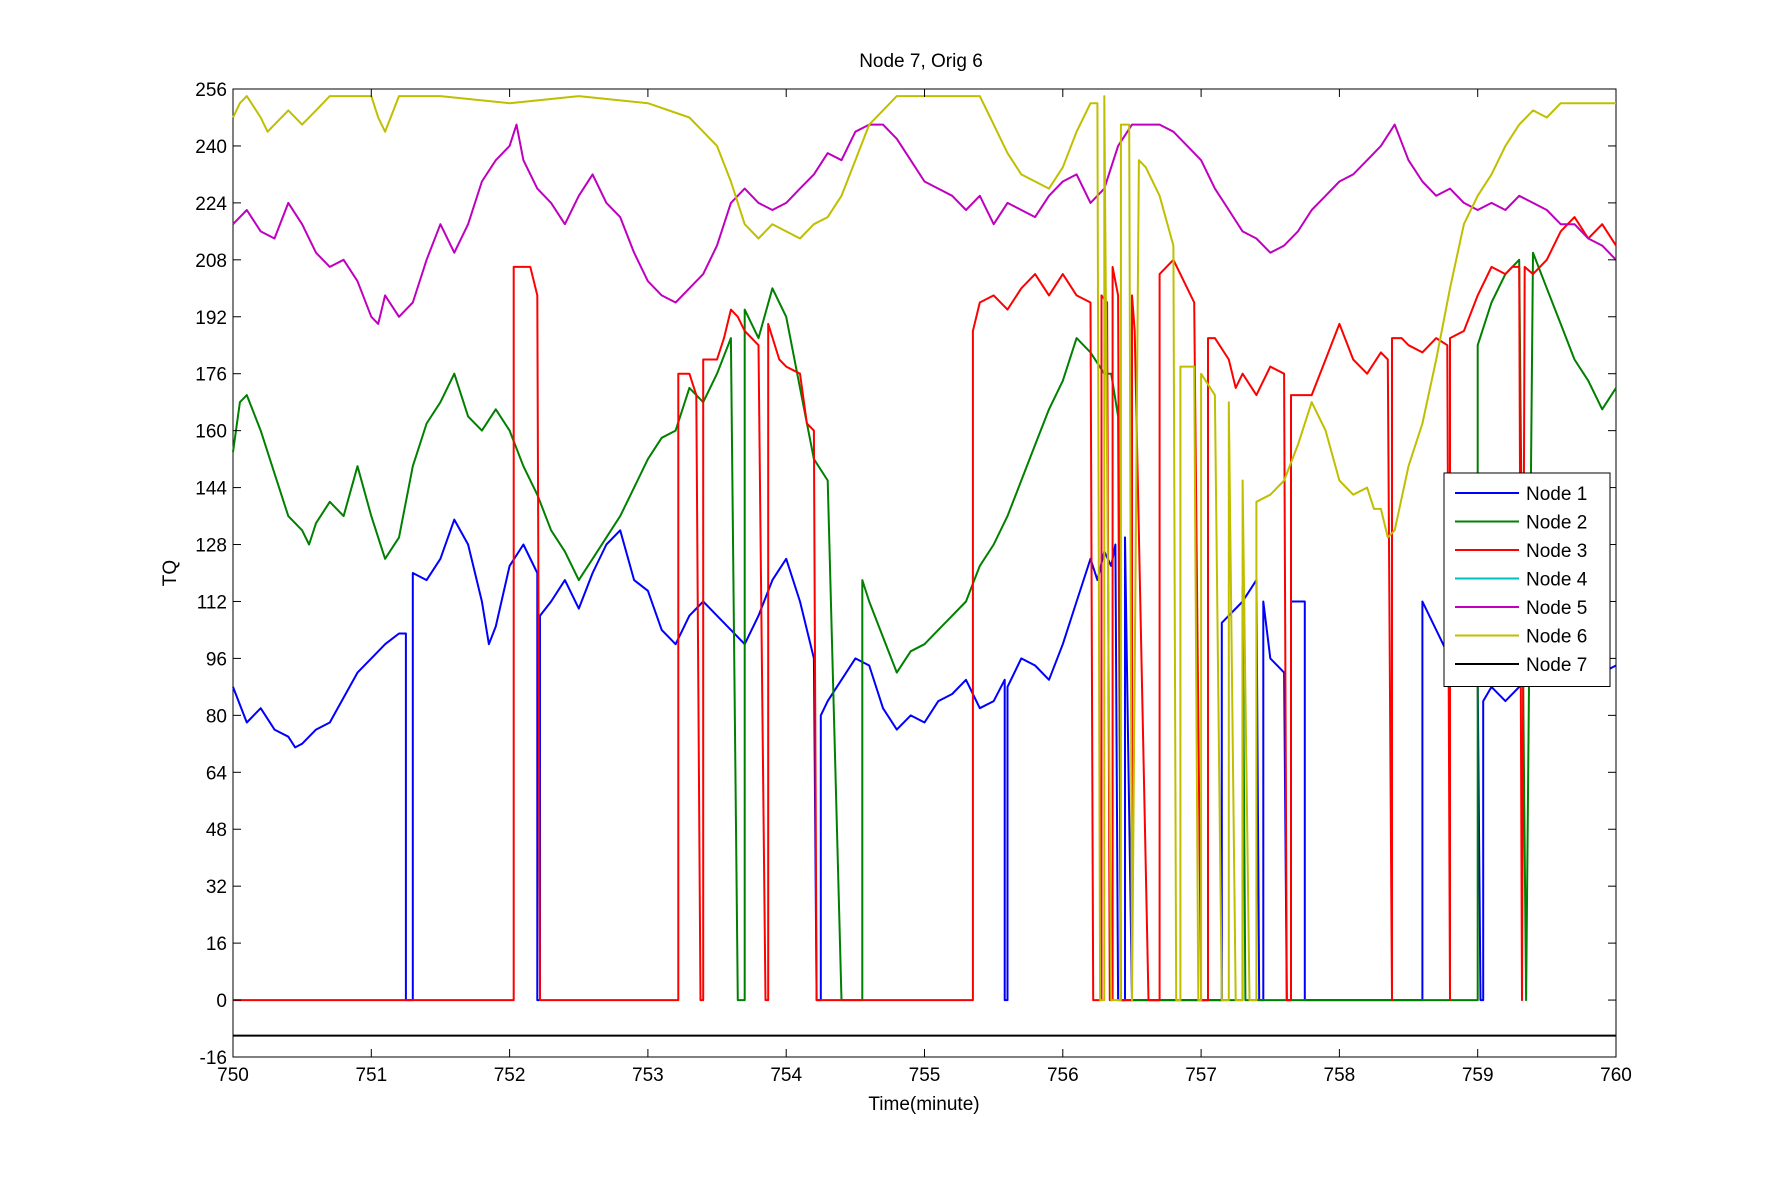 Image resolution: width=1775 pixels, height=1183 pixels. I want to click on x-tick-label: 751, so click(371, 1075).